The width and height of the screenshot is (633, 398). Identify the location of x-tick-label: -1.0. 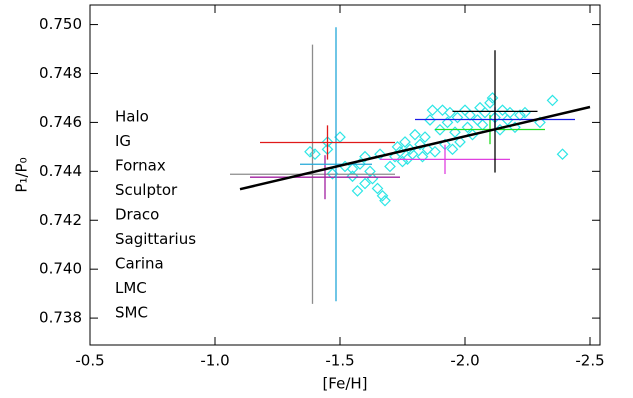
(214, 361).